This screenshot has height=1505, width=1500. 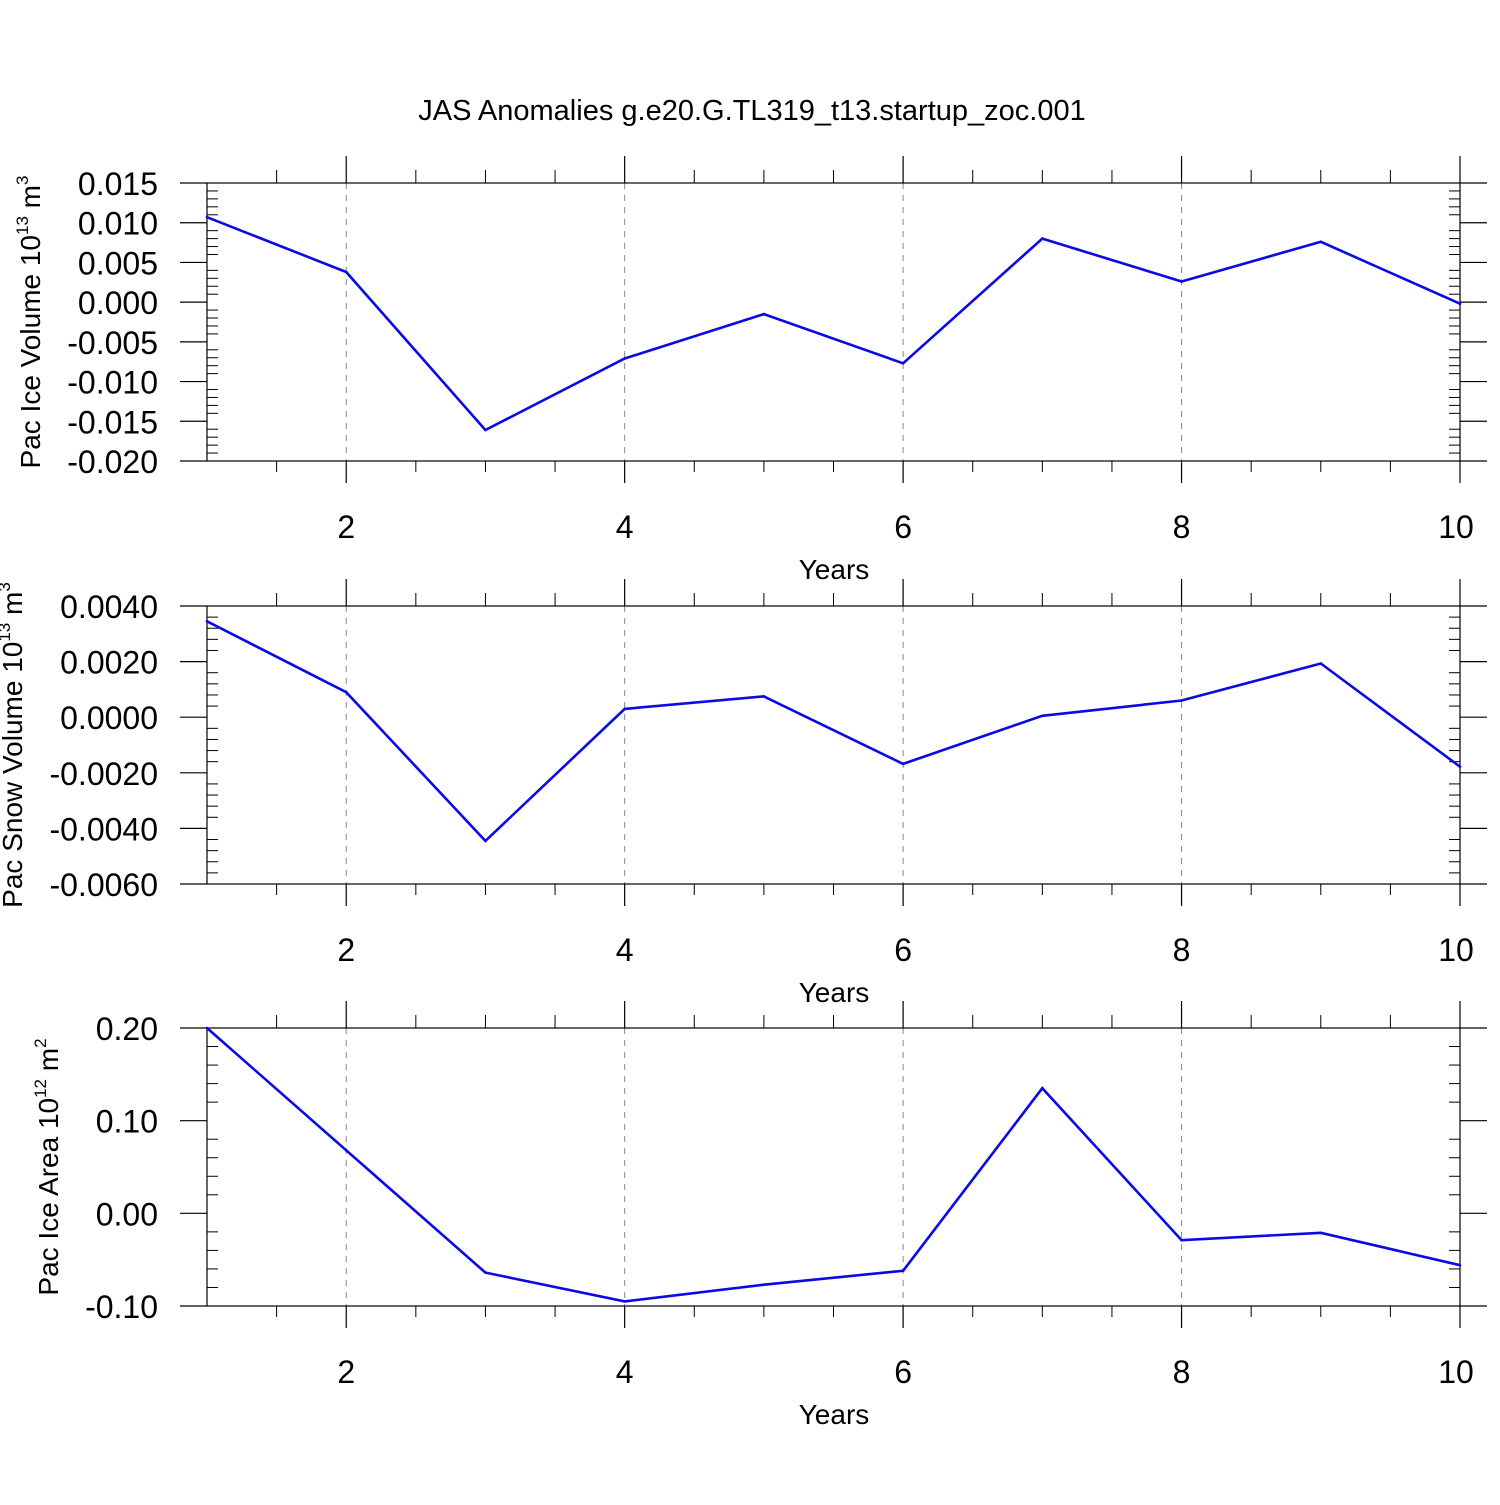 I want to click on y-tick-label: 0.000, so click(x=118, y=303).